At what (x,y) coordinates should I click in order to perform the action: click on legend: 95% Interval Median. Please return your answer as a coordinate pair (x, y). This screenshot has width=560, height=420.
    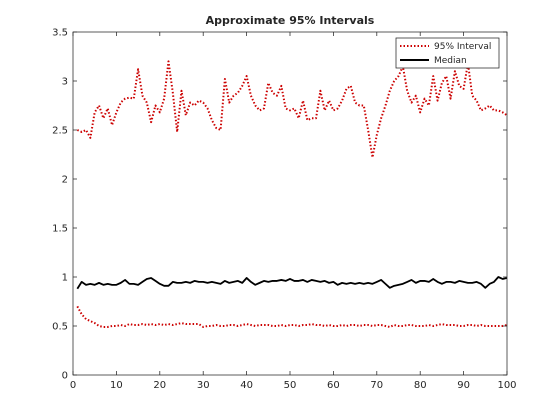
    Looking at the image, I should click on (447, 53).